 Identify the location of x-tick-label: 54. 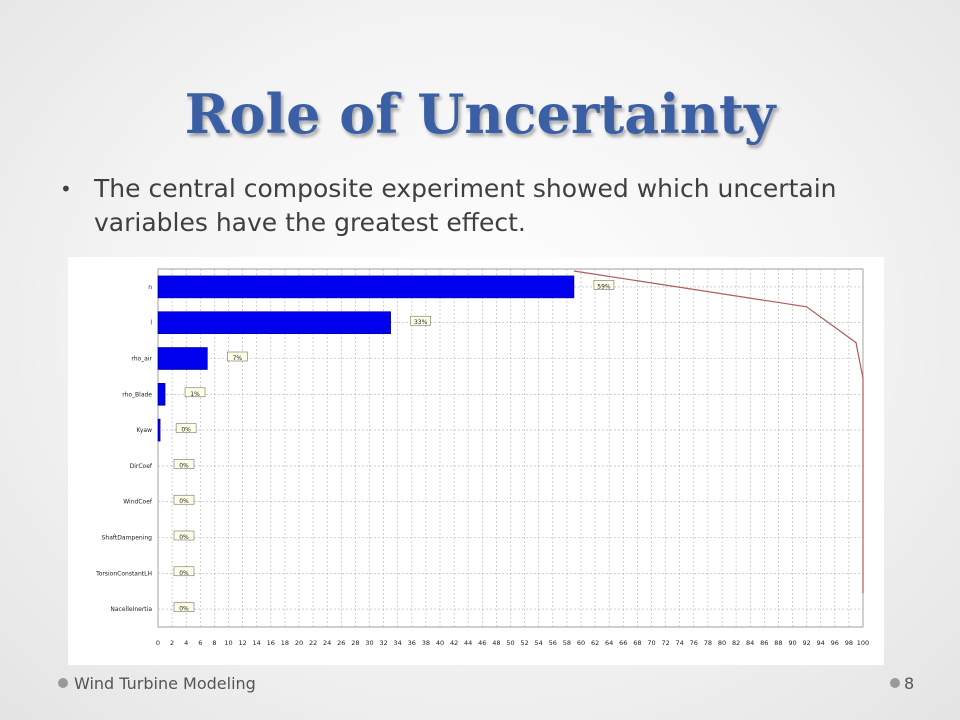
(539, 643).